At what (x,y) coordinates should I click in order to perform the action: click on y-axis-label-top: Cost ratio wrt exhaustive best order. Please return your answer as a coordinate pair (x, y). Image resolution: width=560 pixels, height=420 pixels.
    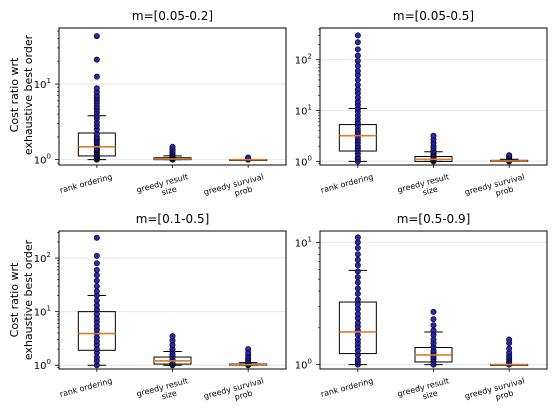
    Looking at the image, I should click on (21, 94).